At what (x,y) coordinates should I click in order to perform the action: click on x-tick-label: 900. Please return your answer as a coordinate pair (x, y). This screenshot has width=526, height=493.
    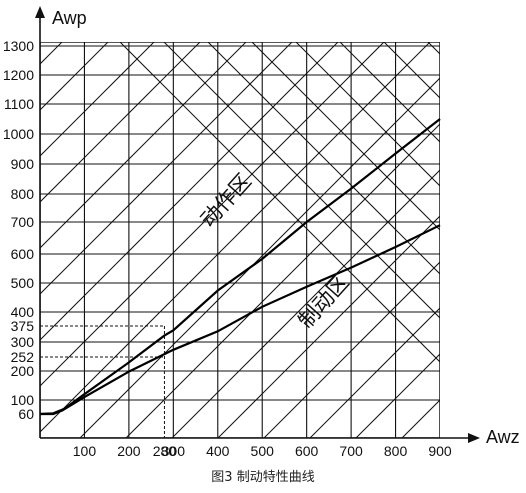
    Looking at the image, I should click on (440, 451).